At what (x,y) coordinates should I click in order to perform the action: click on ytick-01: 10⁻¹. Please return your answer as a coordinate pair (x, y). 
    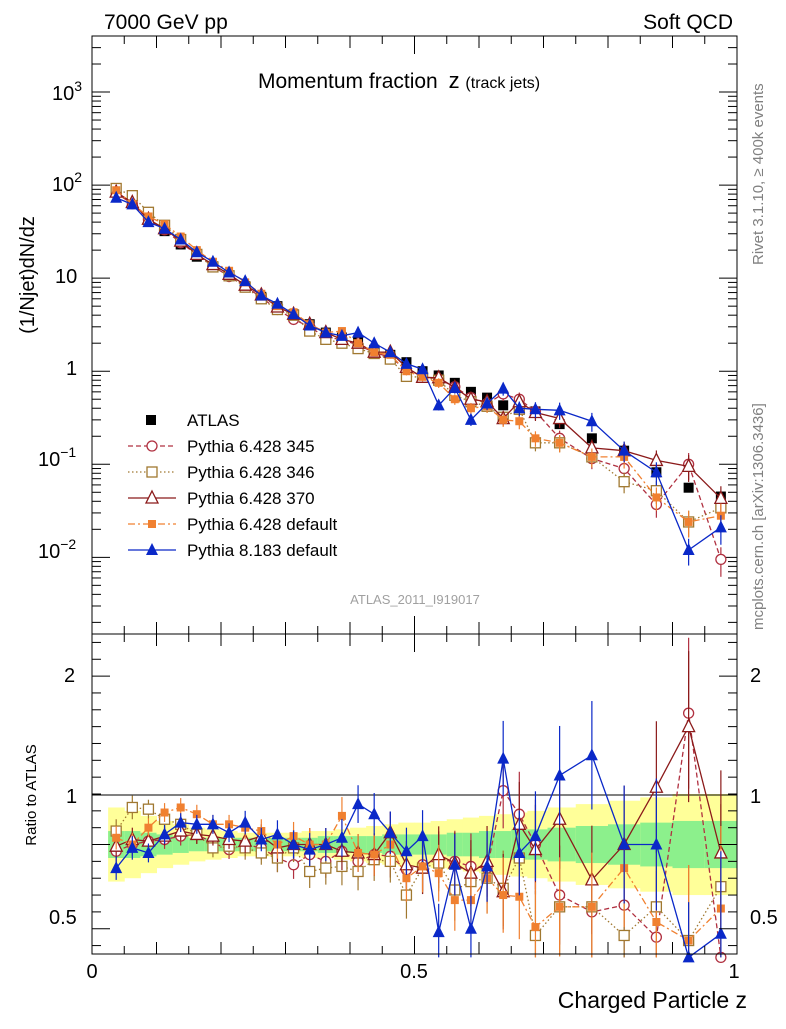
    Looking at the image, I should click on (57, 457).